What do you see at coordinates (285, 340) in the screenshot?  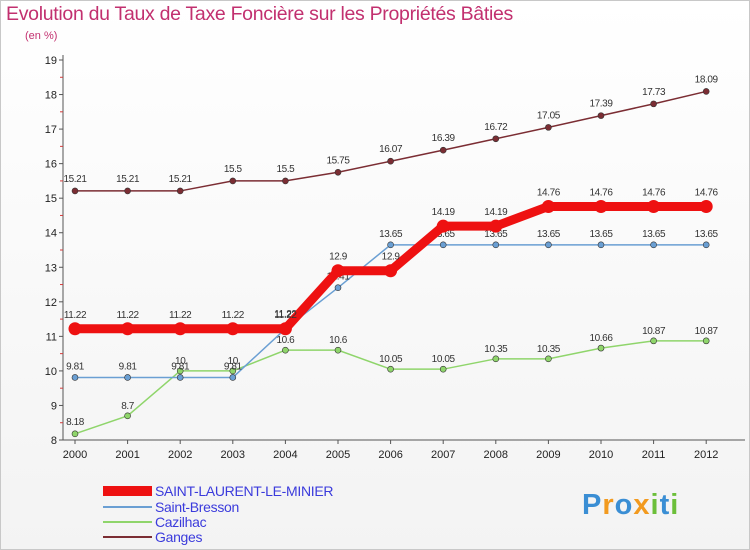 I see `data-label-cazilhac: 10.6` at bounding box center [285, 340].